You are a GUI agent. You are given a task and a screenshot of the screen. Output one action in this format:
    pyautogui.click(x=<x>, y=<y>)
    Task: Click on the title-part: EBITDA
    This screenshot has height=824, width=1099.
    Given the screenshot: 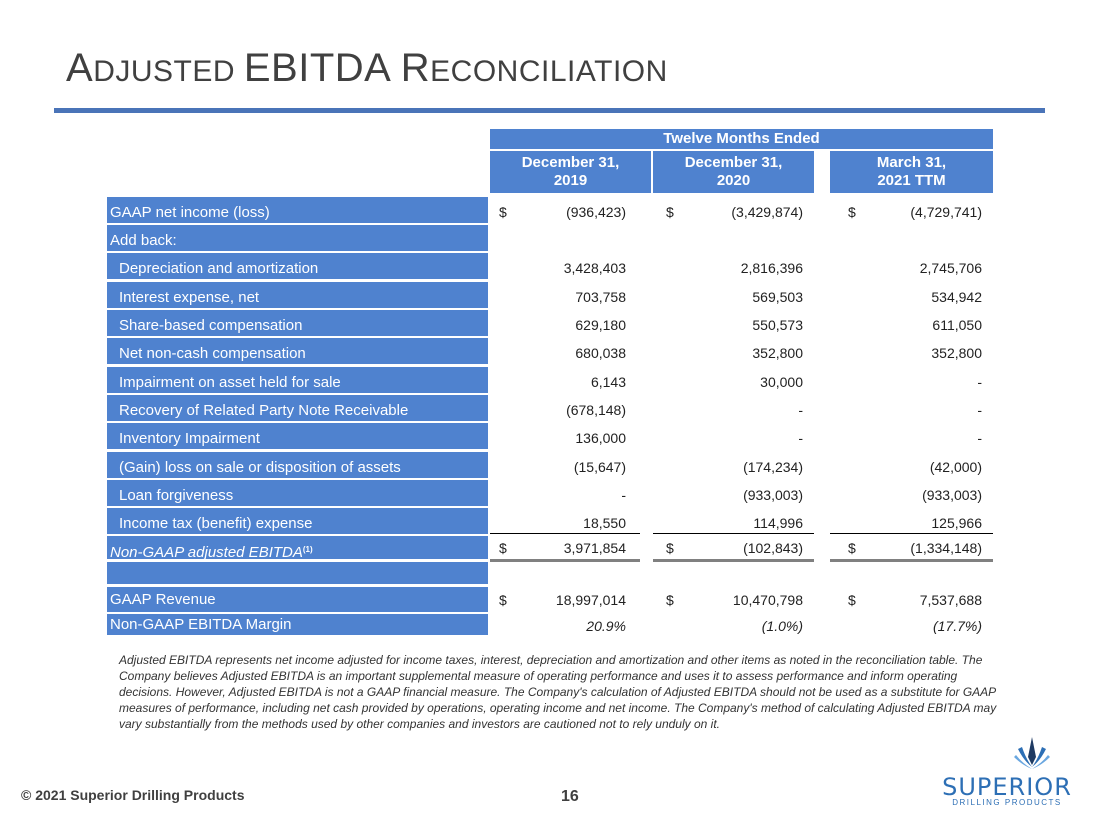 What is the action you would take?
    pyautogui.click(x=322, y=68)
    